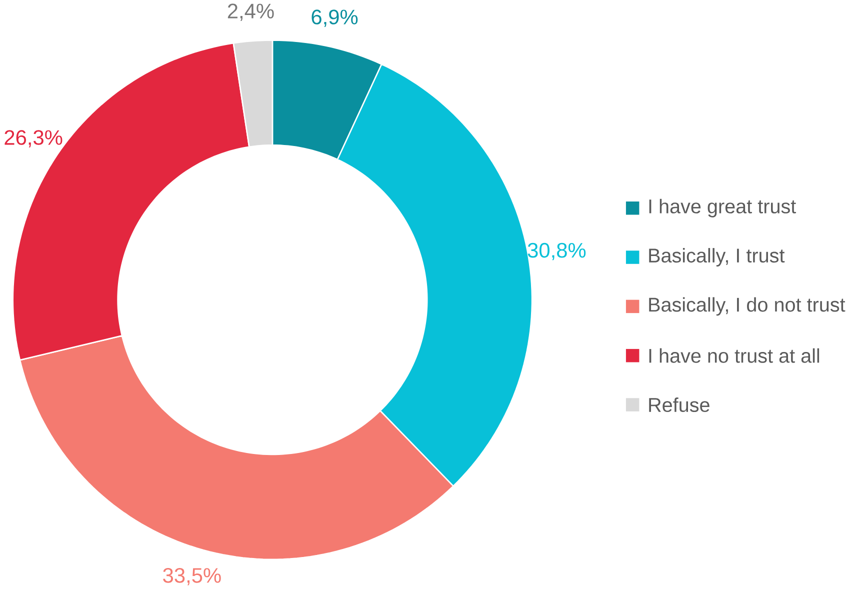 Image resolution: width=849 pixels, height=589 pixels. I want to click on legend-label: Basically, I trust, so click(717, 257).